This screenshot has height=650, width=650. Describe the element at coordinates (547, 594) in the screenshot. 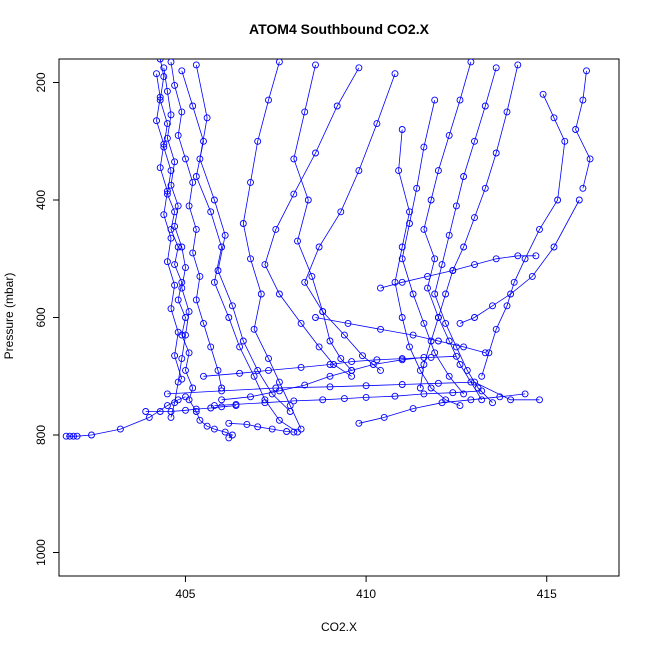

I see `x-tick-label: 415` at that location.